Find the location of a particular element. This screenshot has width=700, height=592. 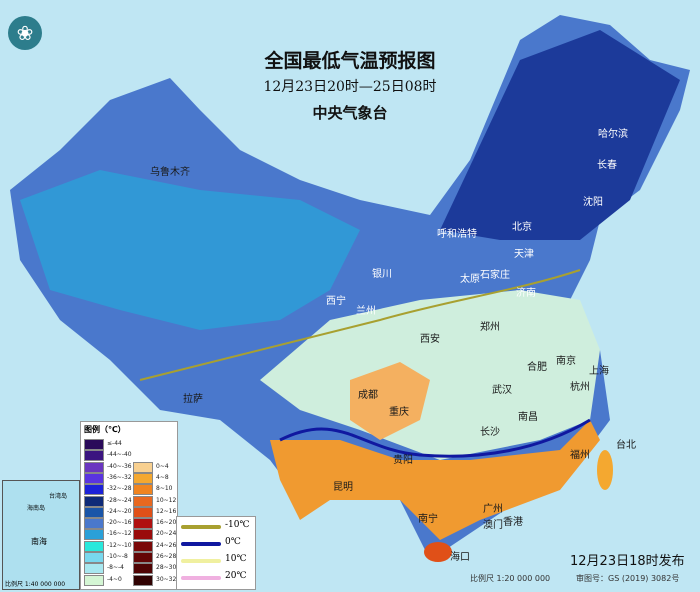

legend-label: 16~20 is located at coordinates (166, 523).